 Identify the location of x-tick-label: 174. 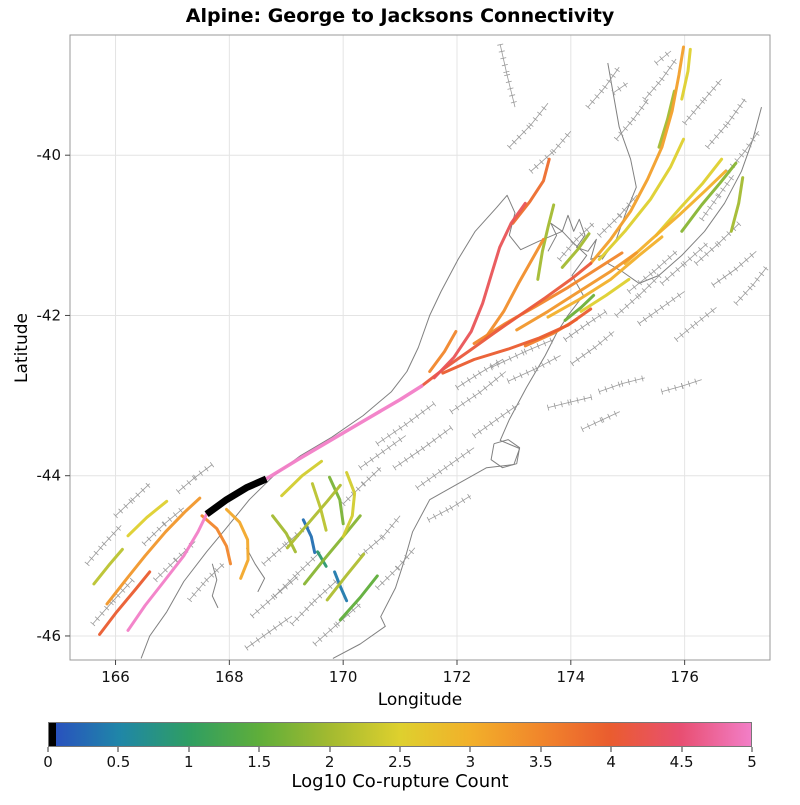
(570, 677).